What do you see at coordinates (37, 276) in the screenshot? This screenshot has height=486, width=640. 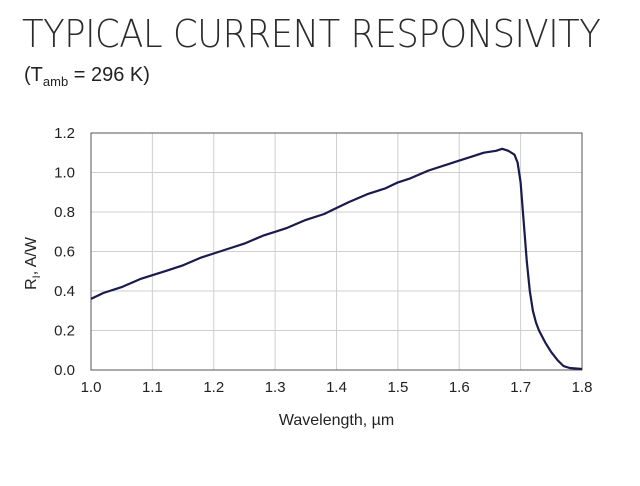 I see `y-axis-label-sub: I` at bounding box center [37, 276].